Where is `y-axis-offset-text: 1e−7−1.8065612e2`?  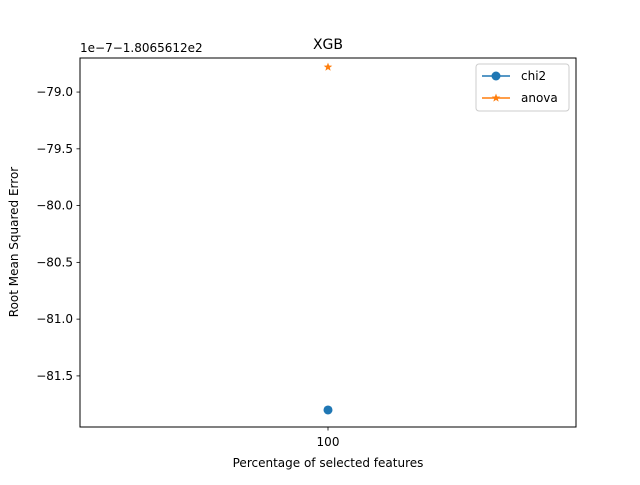 y-axis-offset-text: 1e−7−1.8065612e2 is located at coordinates (141, 48).